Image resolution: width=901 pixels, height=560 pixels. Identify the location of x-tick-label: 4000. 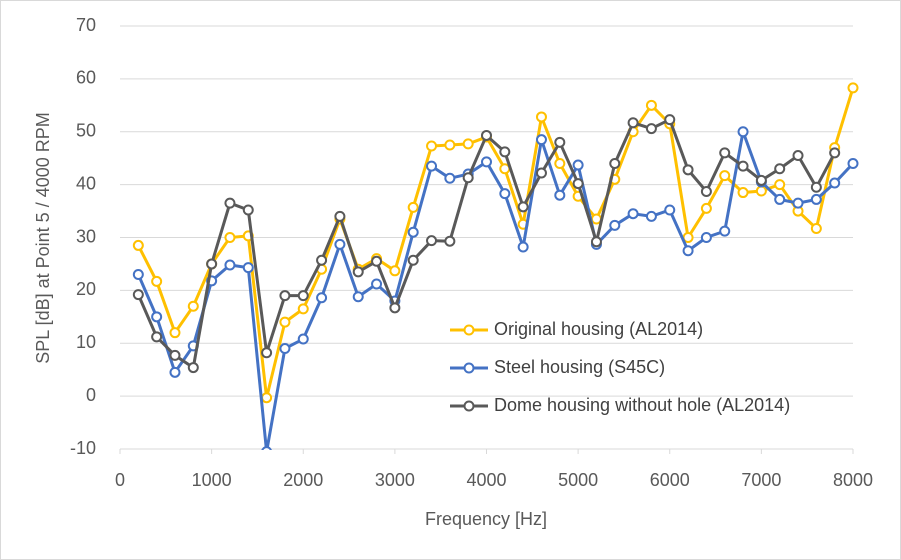
(486, 480).